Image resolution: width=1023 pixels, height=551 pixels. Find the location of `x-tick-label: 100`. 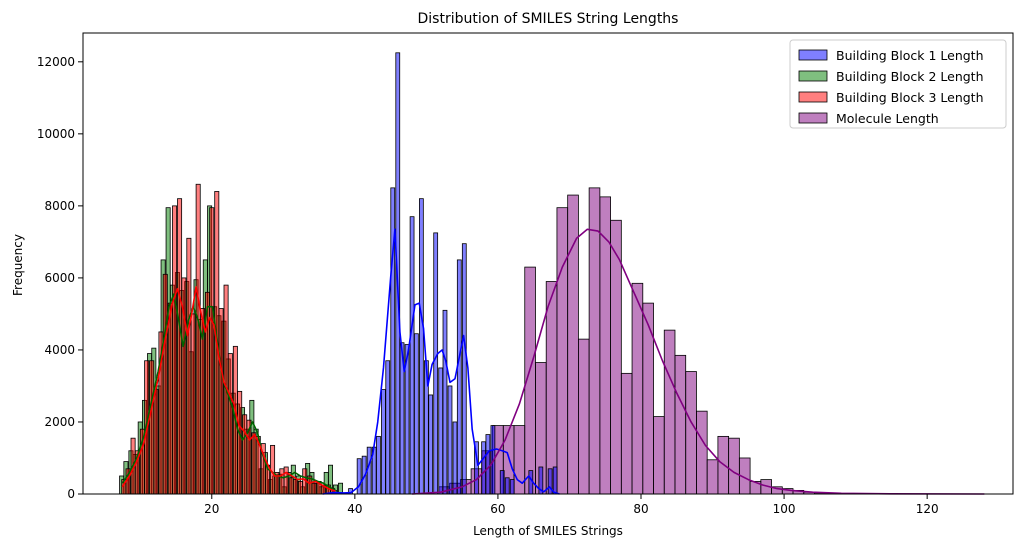

x-tick-label: 100 is located at coordinates (784, 509).